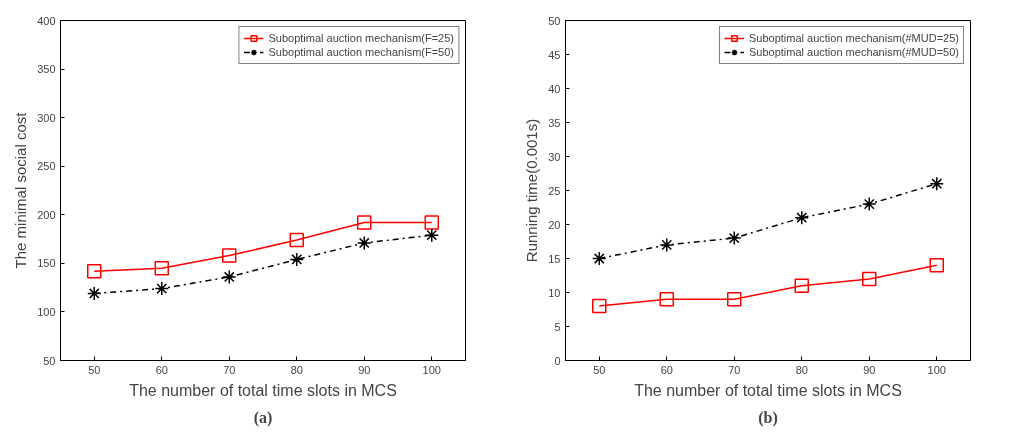  I want to click on legend-label: Suboptimal auction mechanism(#MUD=25), so click(853, 38).